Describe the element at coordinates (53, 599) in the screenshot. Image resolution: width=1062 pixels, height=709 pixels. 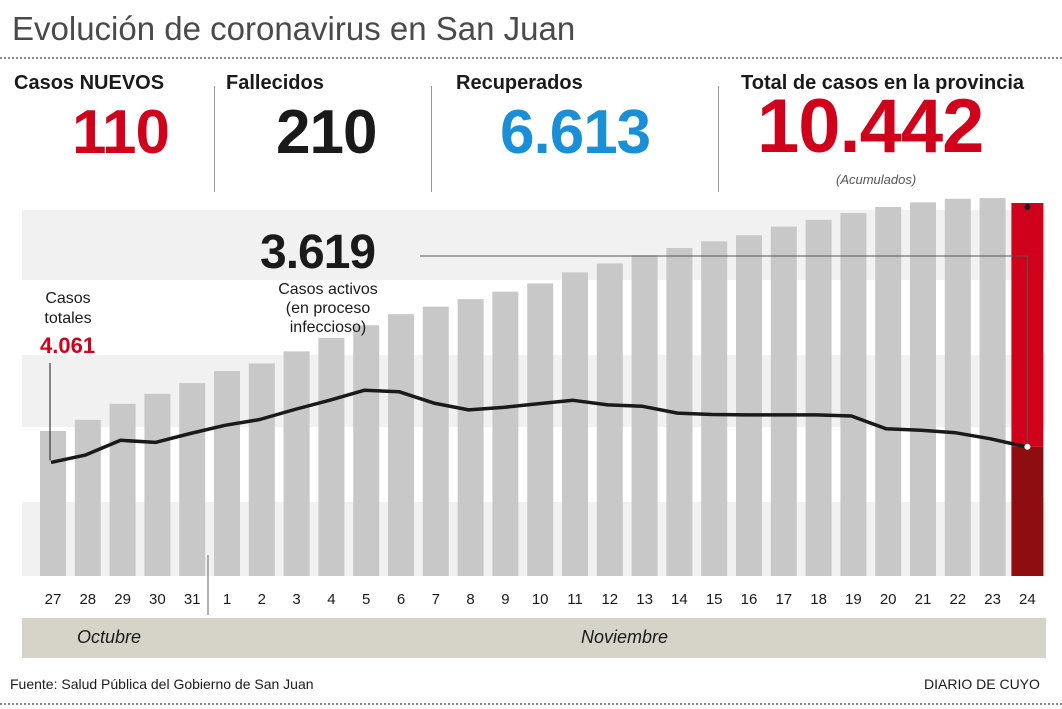
I see `x-tick-label: 27` at that location.